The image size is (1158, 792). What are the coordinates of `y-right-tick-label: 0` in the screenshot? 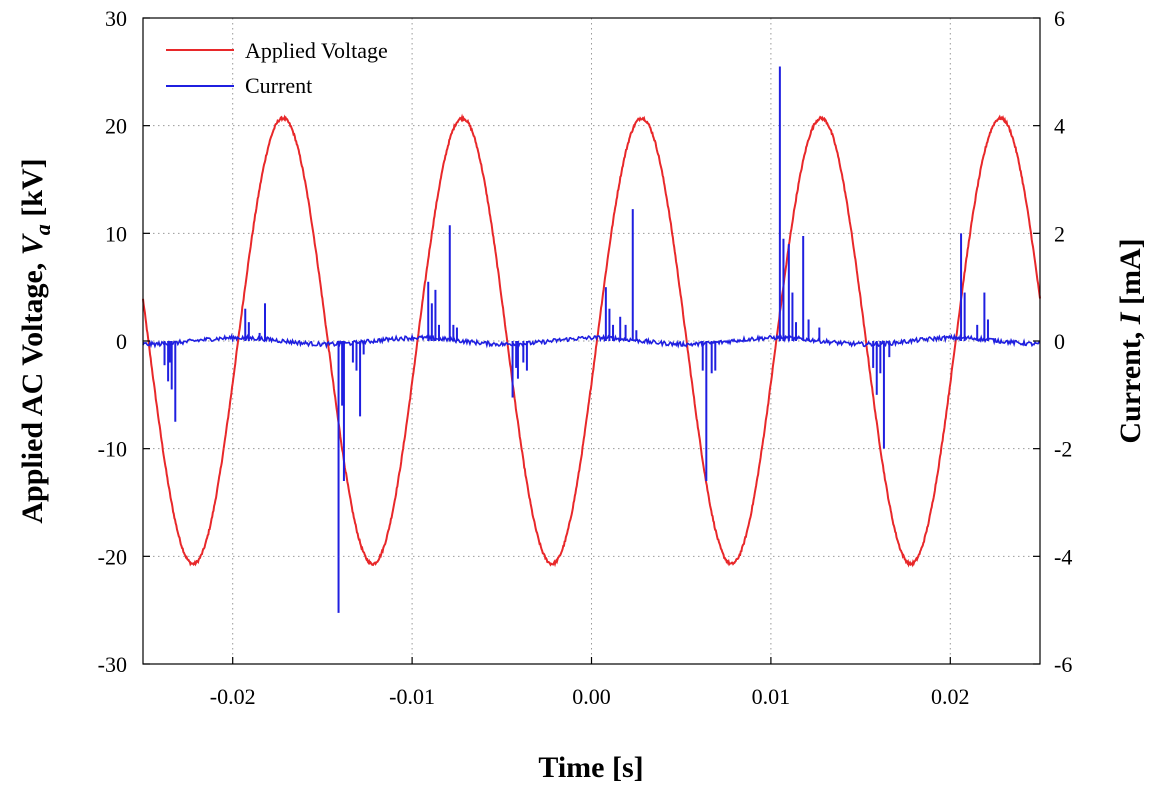 It's located at (1059, 341).